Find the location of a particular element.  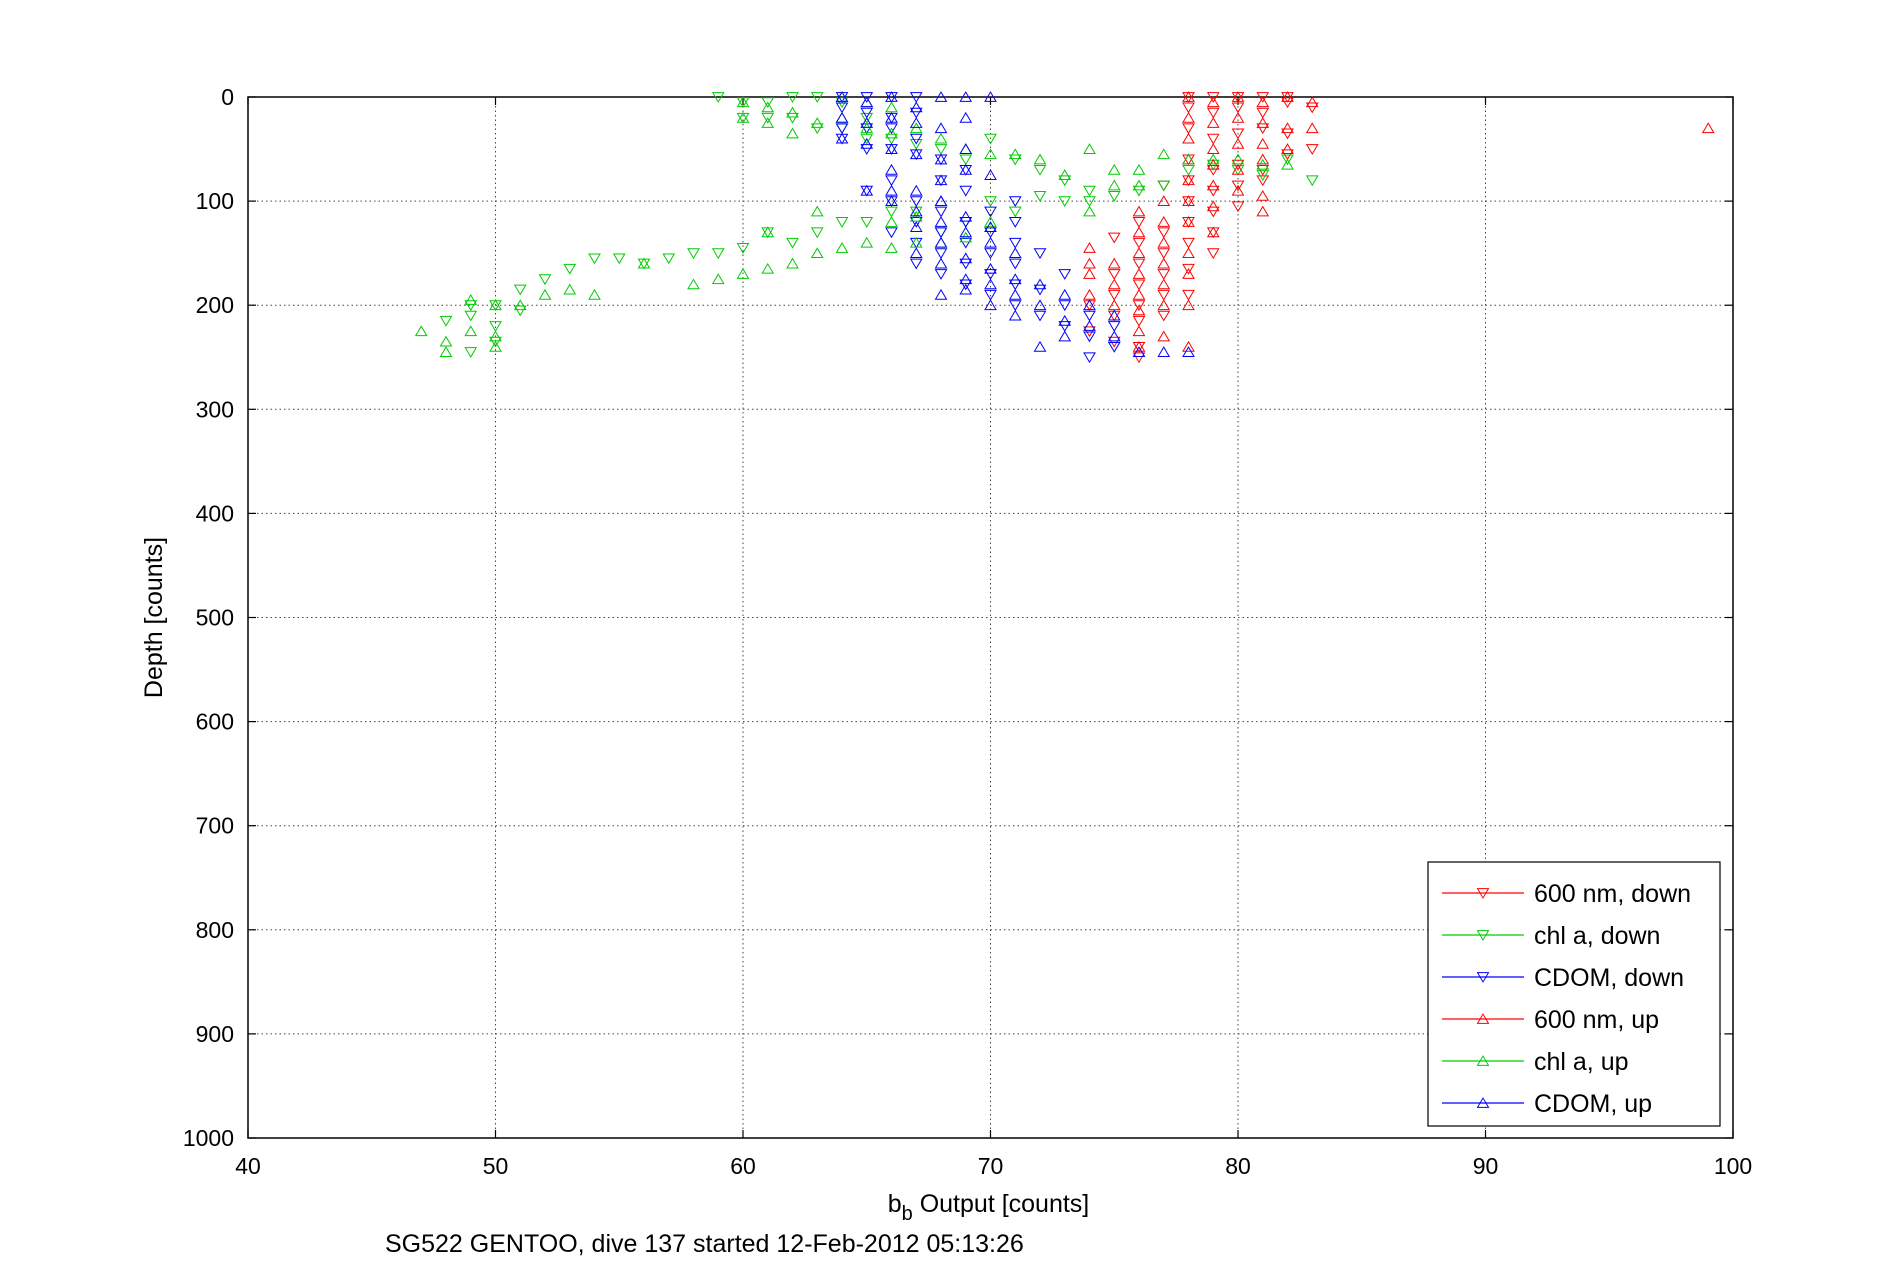

x-tick-label: 70 is located at coordinates (991, 1166).